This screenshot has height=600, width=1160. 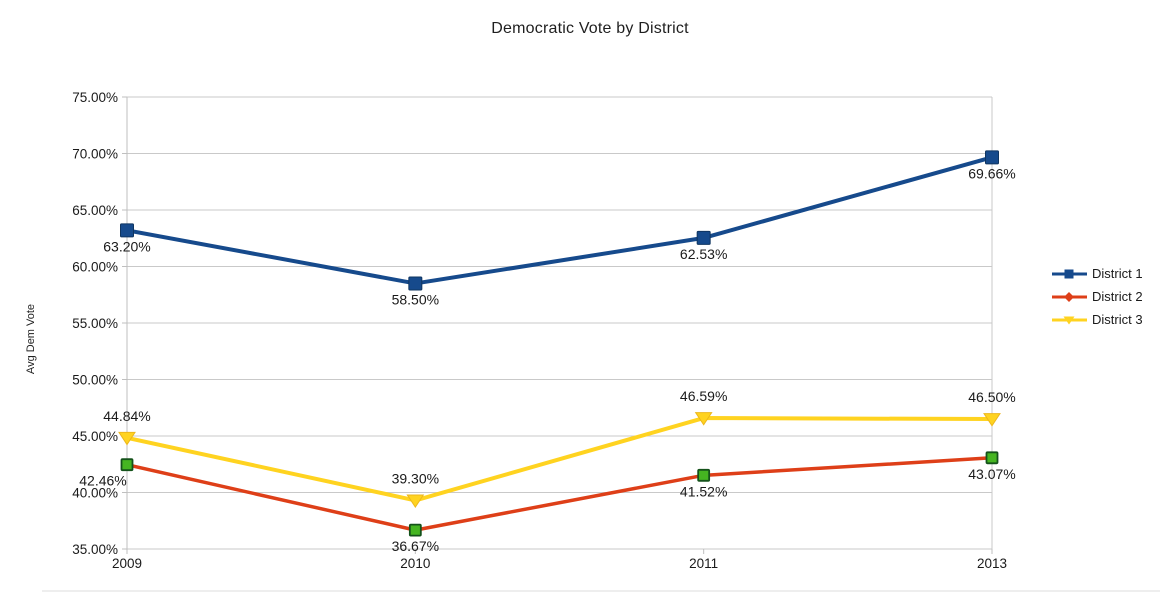 I want to click on legend: District 1 District 2 District 3, so click(x=1097, y=296).